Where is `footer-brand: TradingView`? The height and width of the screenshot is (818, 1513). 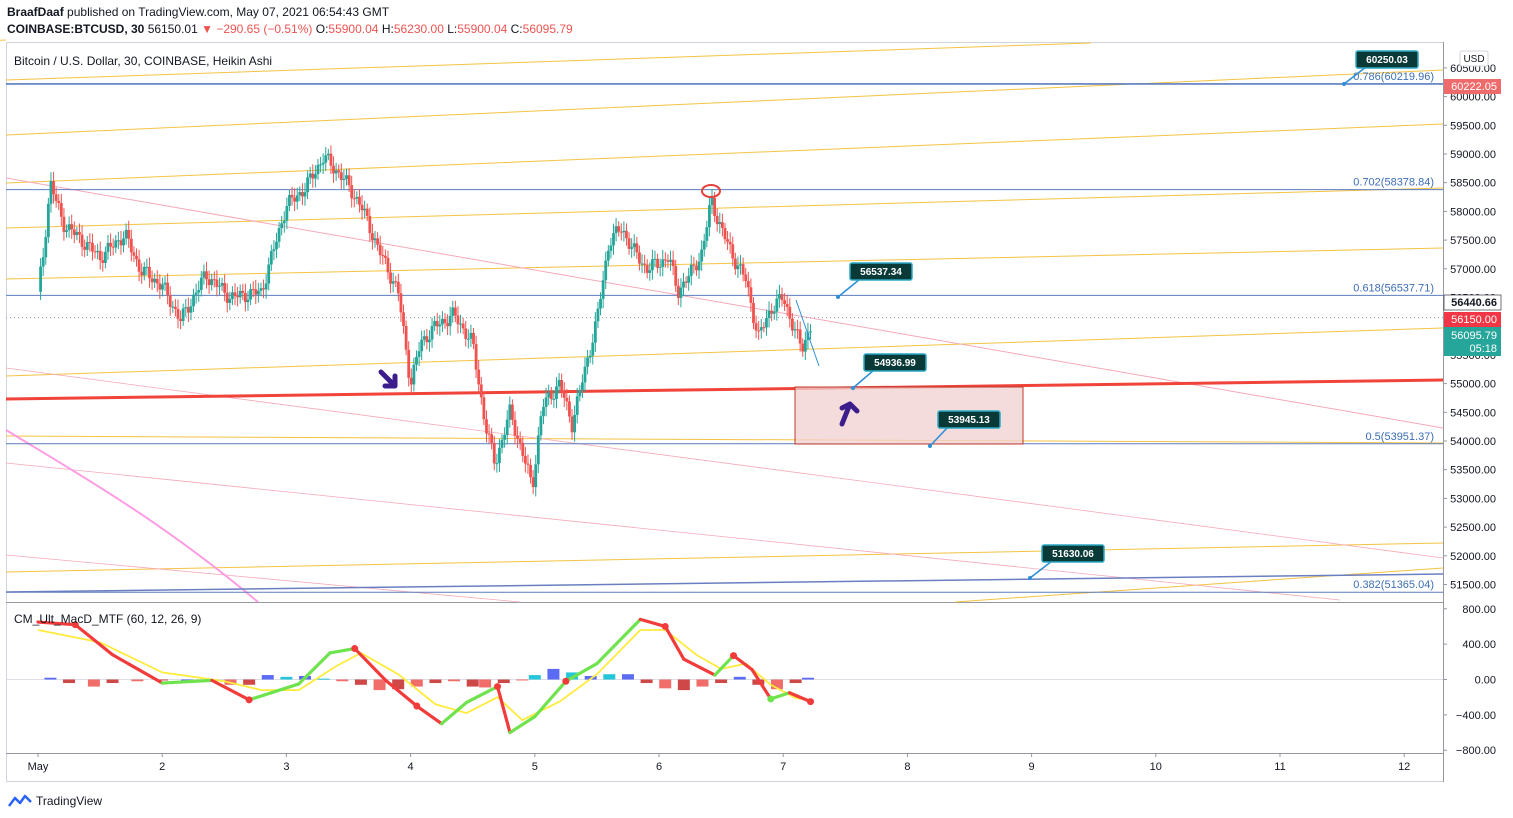 footer-brand: TradingView is located at coordinates (55, 801).